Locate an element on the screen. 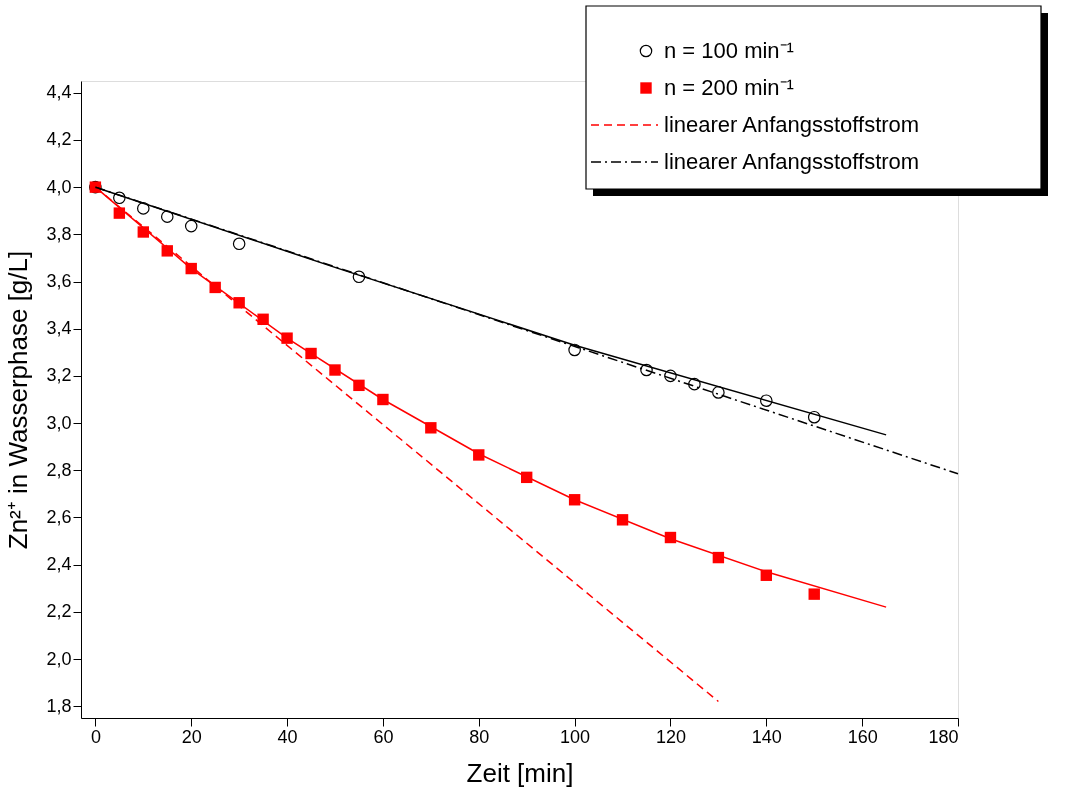 This screenshot has width=1088, height=802. legend-label: n = 200 min⁻¹ is located at coordinates (729, 87).